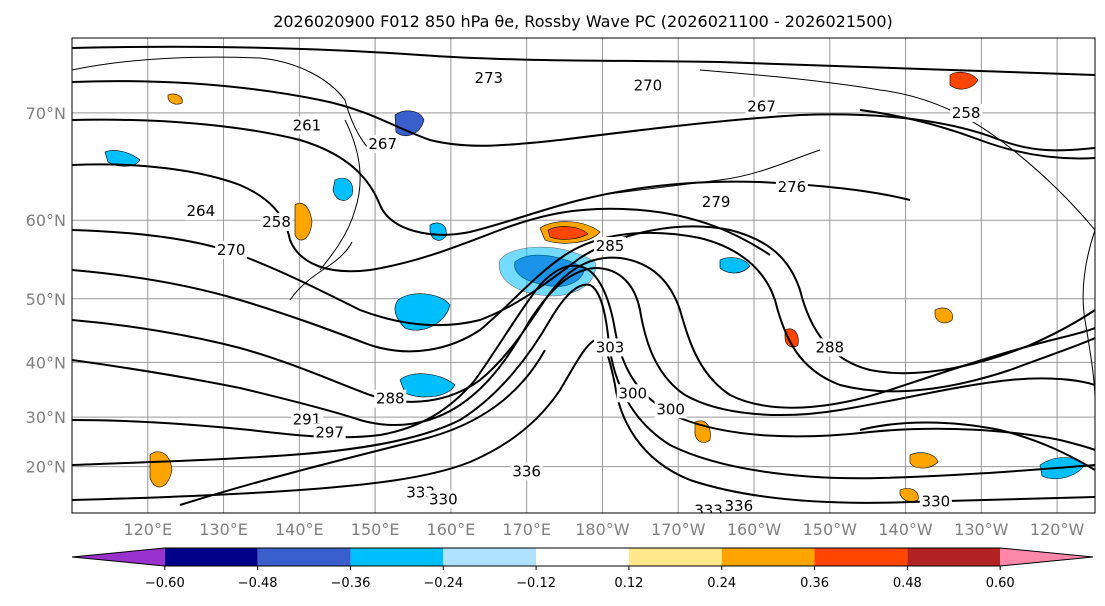 Image resolution: width=1105 pixels, height=606 pixels. Describe the element at coordinates (382, 144) in the screenshot. I see `contour-label: 267` at that location.